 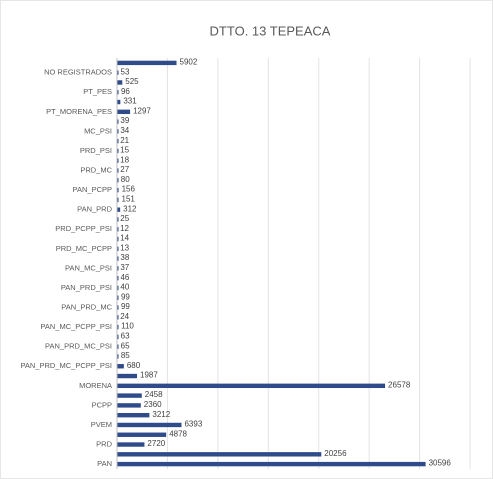 I want to click on value-label: 20256, so click(x=335, y=453).